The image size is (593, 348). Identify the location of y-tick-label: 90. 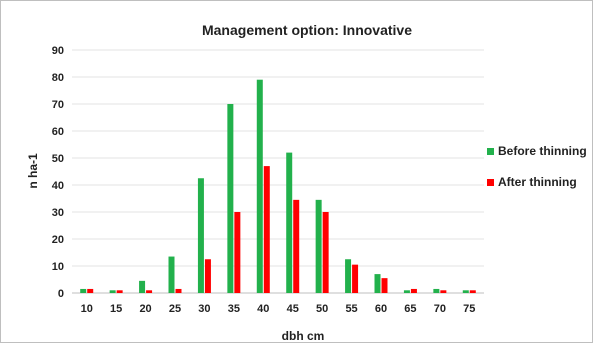
(58, 51).